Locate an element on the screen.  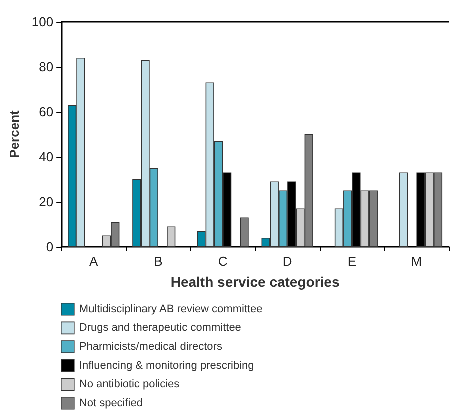
x-tick-label: M is located at coordinates (416, 261).